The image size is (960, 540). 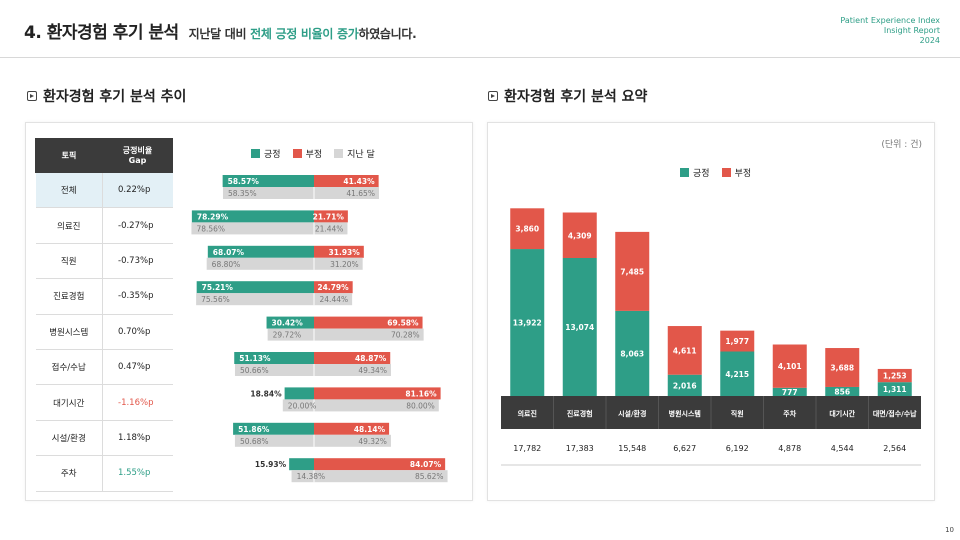 What do you see at coordinates (297, 153) in the screenshot?
I see `legend-swatch-negative` at bounding box center [297, 153].